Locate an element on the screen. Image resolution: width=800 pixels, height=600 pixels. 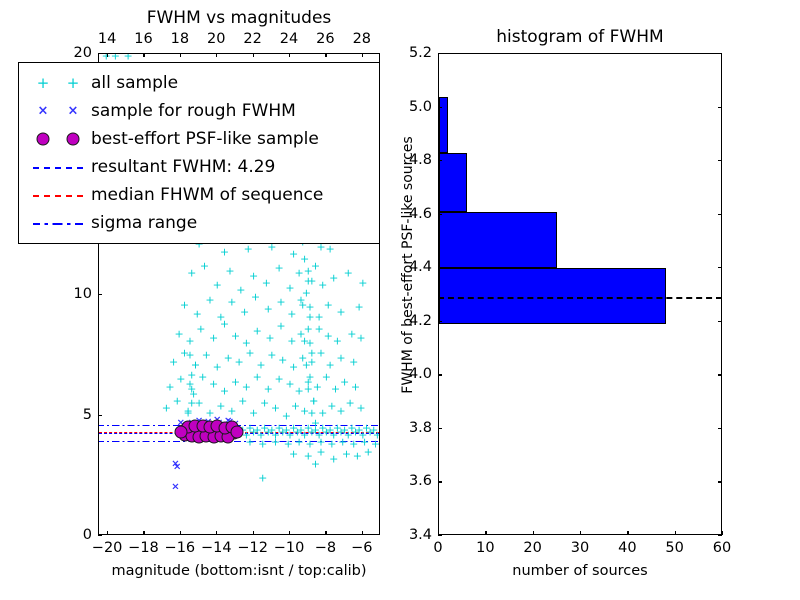
legend-entry-5: sigma range is located at coordinates (198, 223).